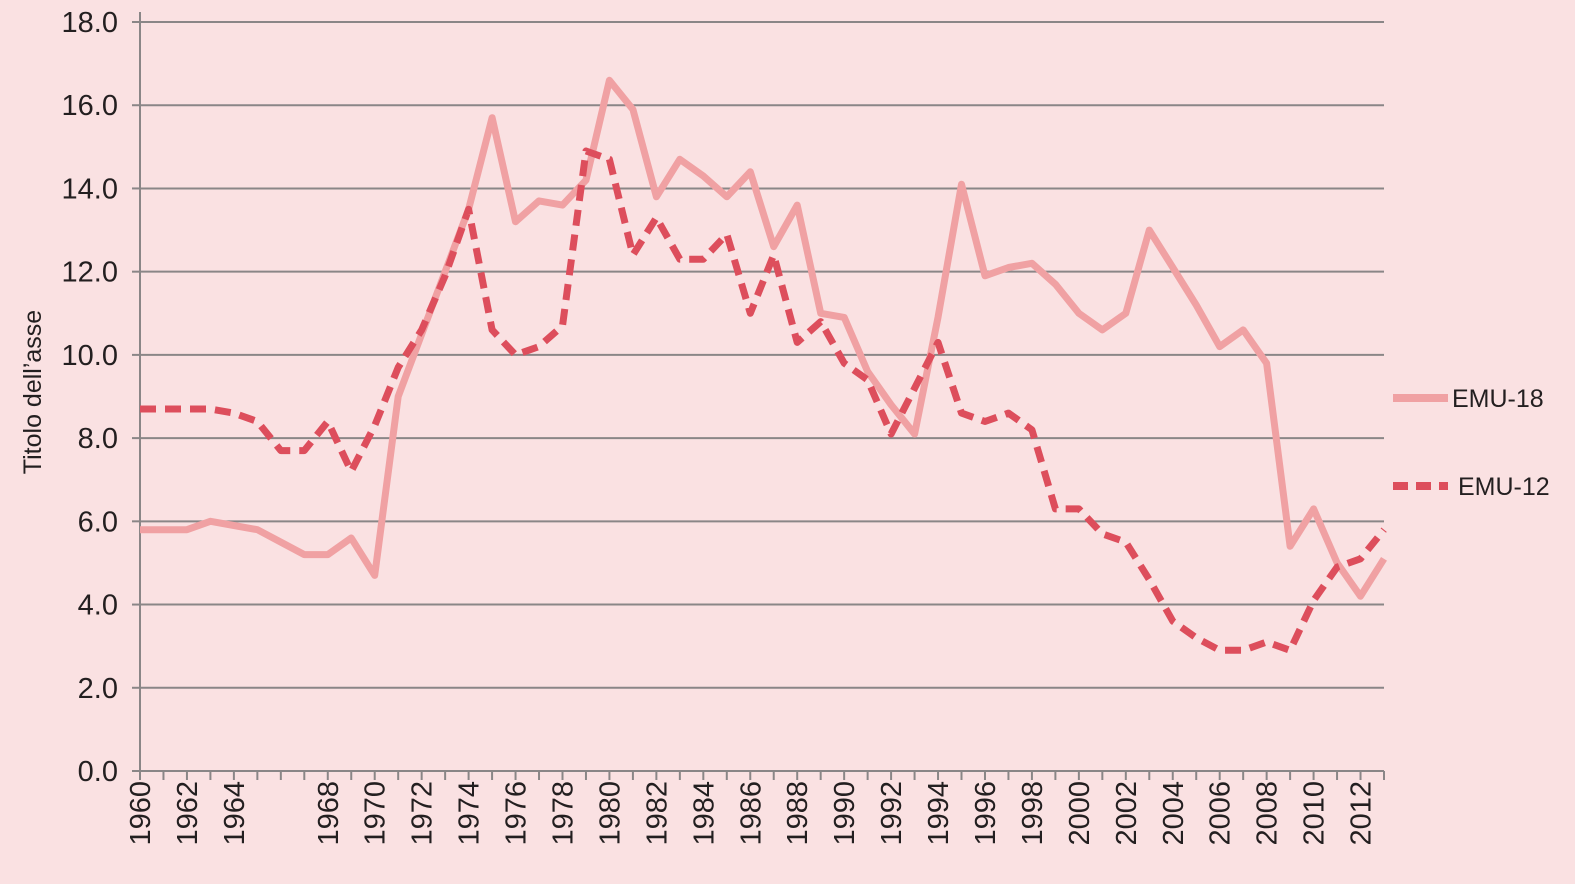  Describe the element at coordinates (98, 522) in the screenshot. I see `y-tick-label: 6.0` at that location.